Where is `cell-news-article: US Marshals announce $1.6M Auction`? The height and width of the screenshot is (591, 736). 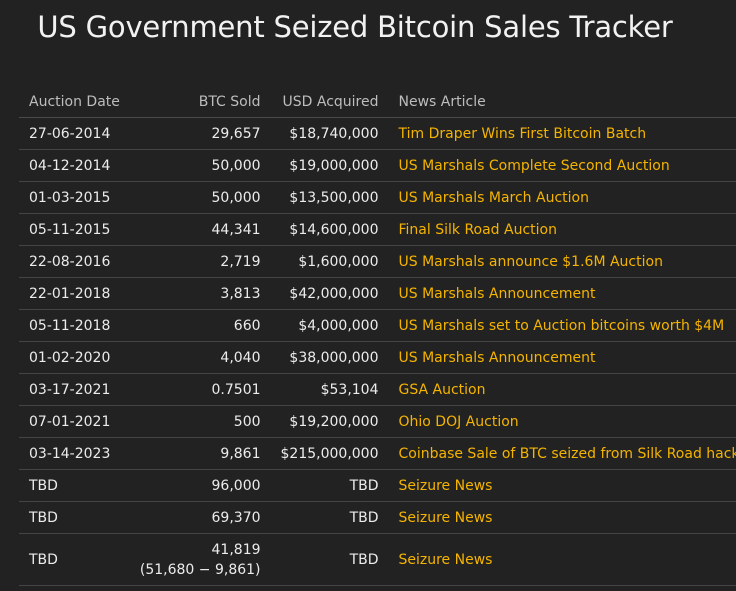 cell-news-article: US Marshals announce $1.6M Auction is located at coordinates (562, 261).